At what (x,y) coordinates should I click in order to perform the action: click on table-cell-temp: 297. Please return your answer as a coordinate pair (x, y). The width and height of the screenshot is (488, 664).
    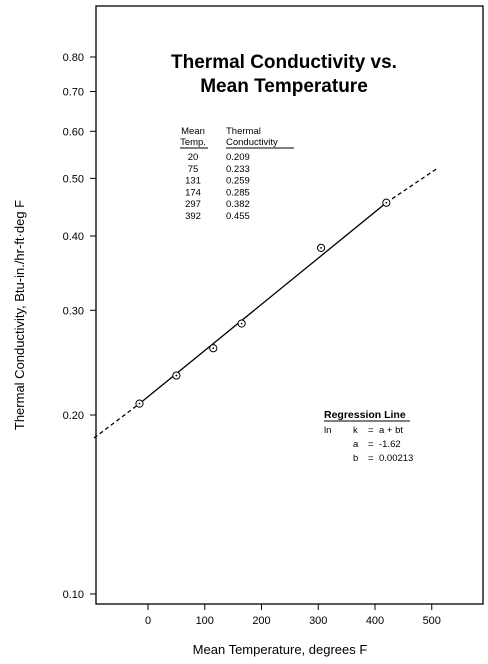
    Looking at the image, I should click on (193, 204).